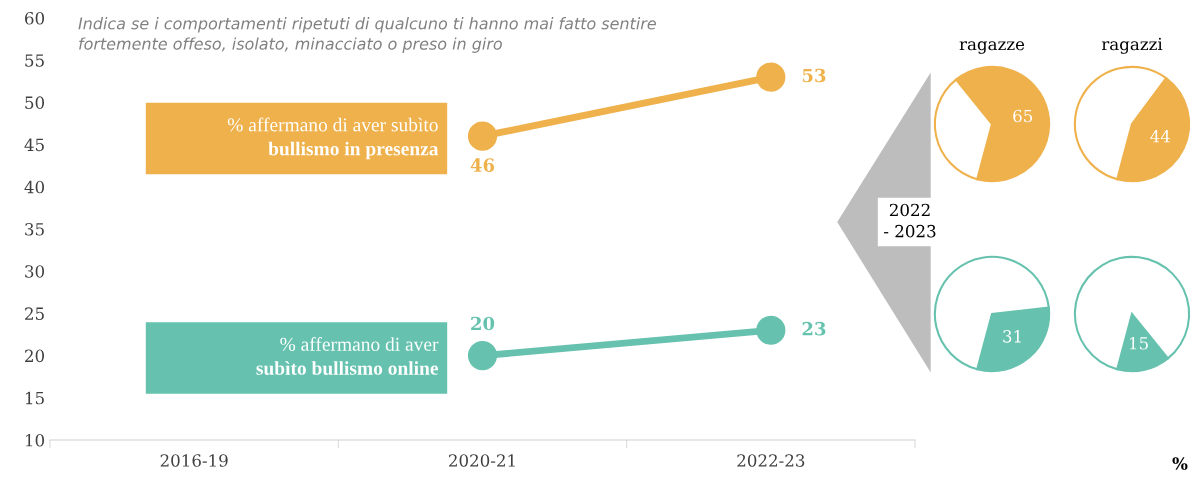 This screenshot has width=1194, height=477. I want to click on data-label: 44, so click(1160, 136).